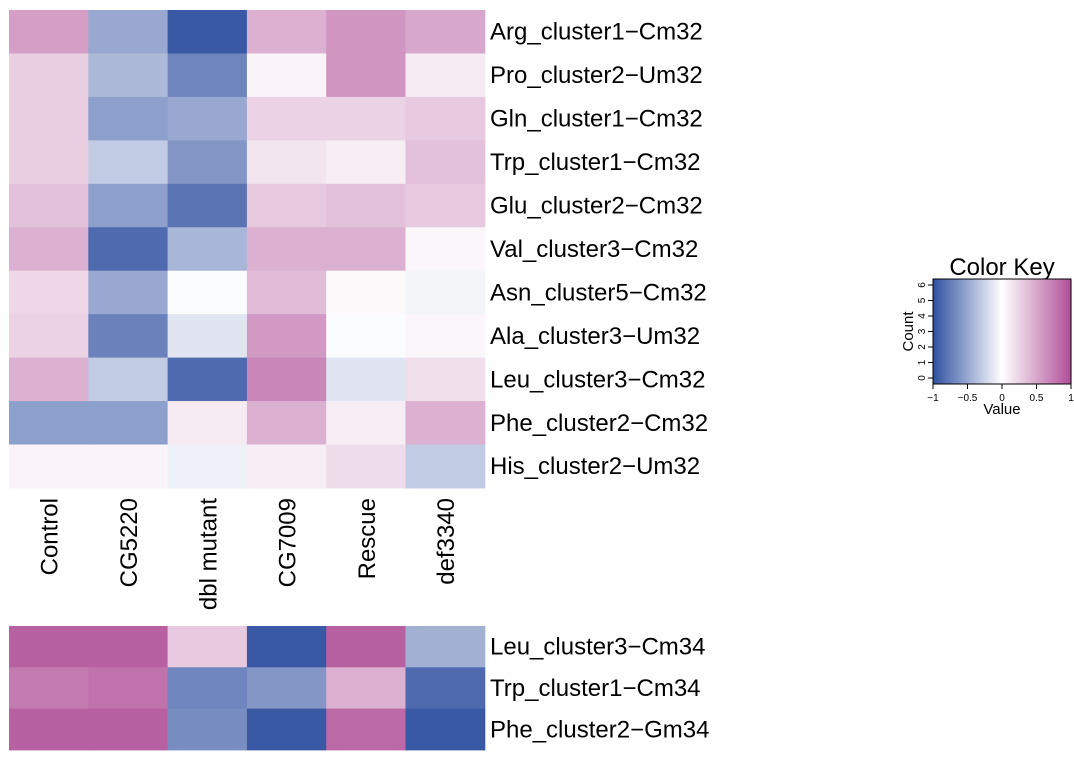  I want to click on row-label: Leu_cluster3−Cm32, so click(597, 379).